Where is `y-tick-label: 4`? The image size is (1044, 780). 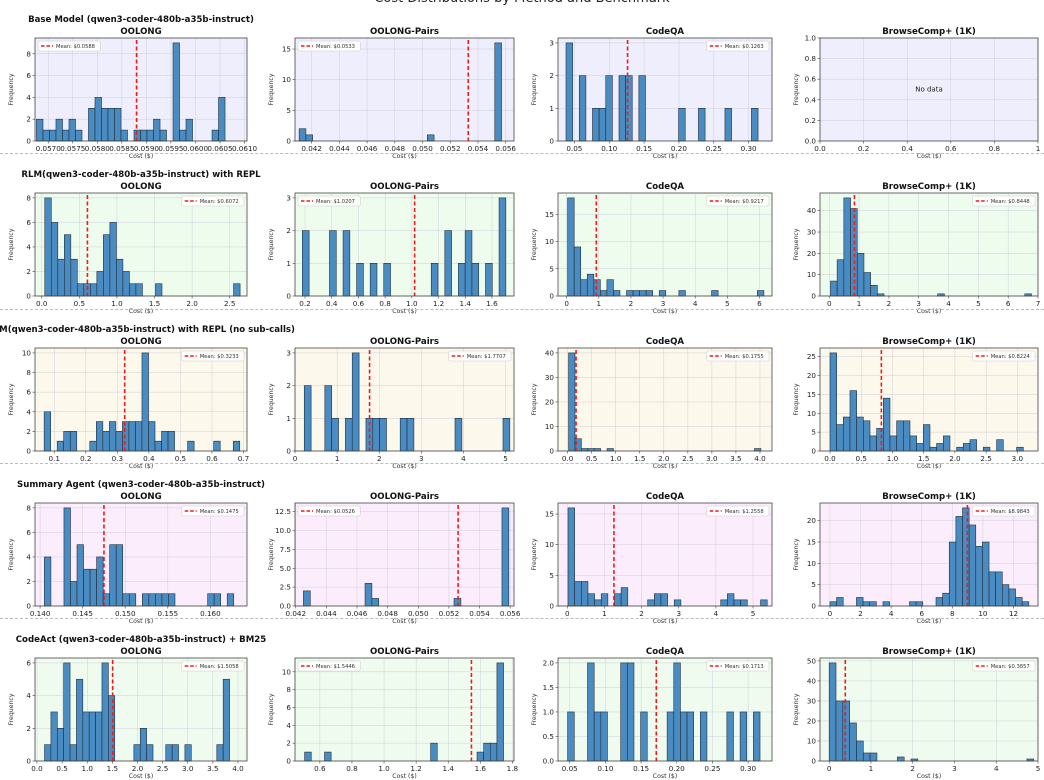 y-tick-label: 4 is located at coordinates (28, 556).